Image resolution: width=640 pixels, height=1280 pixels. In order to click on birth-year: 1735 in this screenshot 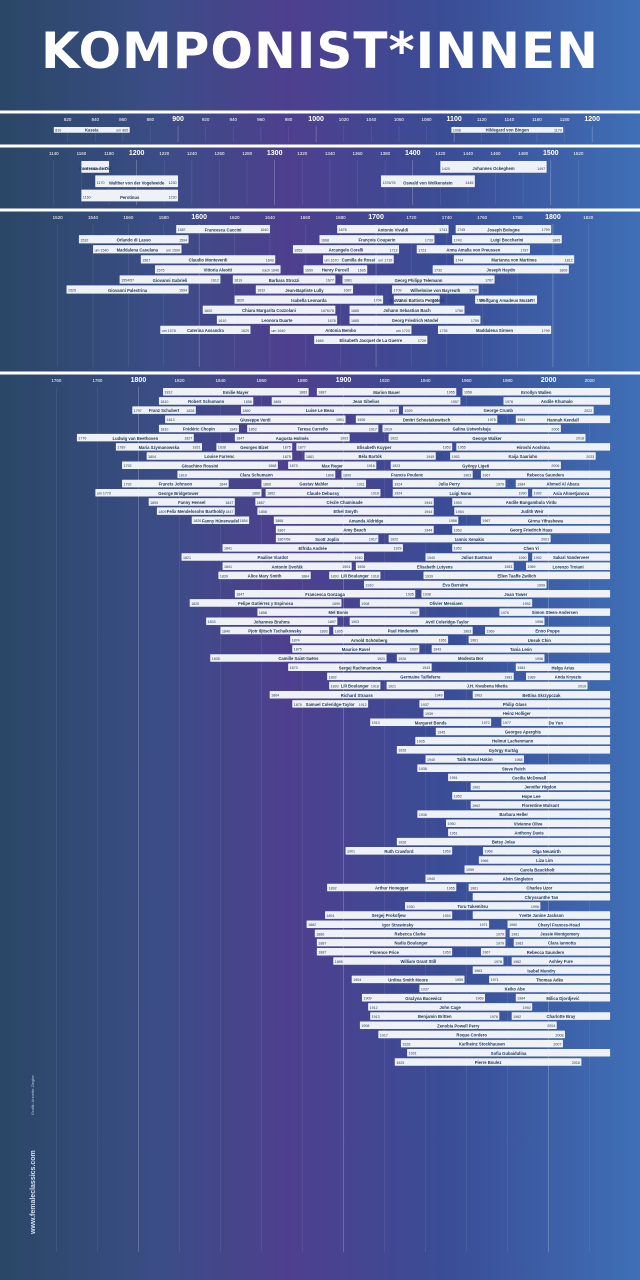, I will do `click(443, 331)`.